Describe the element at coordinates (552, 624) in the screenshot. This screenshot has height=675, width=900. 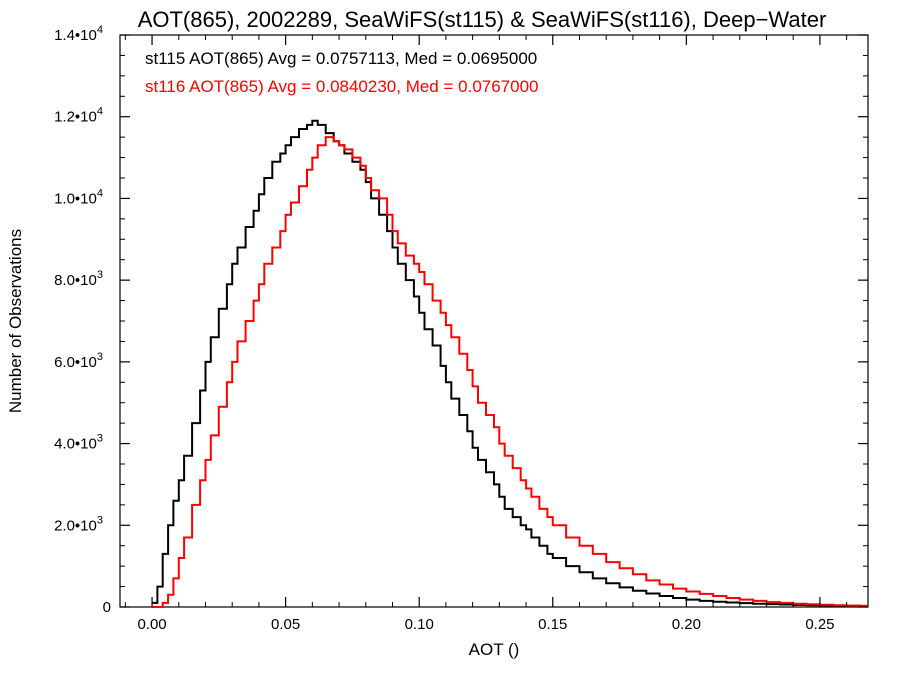
I see `x-tick-label: 0.15` at that location.